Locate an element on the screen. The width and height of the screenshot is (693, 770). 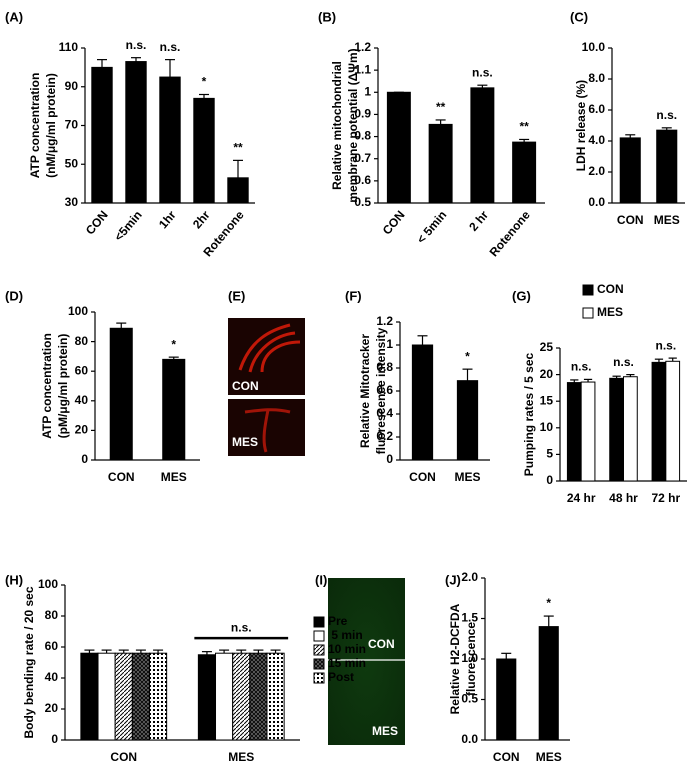
y-axis-label: membrane potential (ΔΨm) is located at coordinates (353, 125).